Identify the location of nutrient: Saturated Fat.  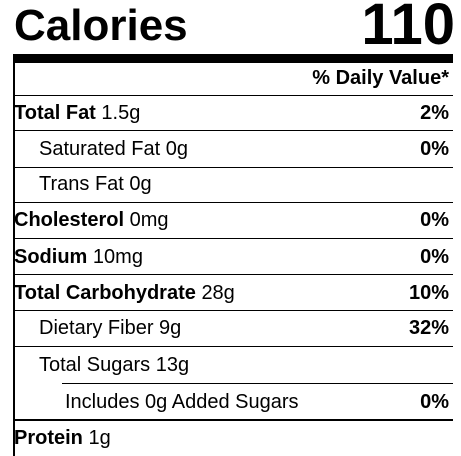
(100, 149).